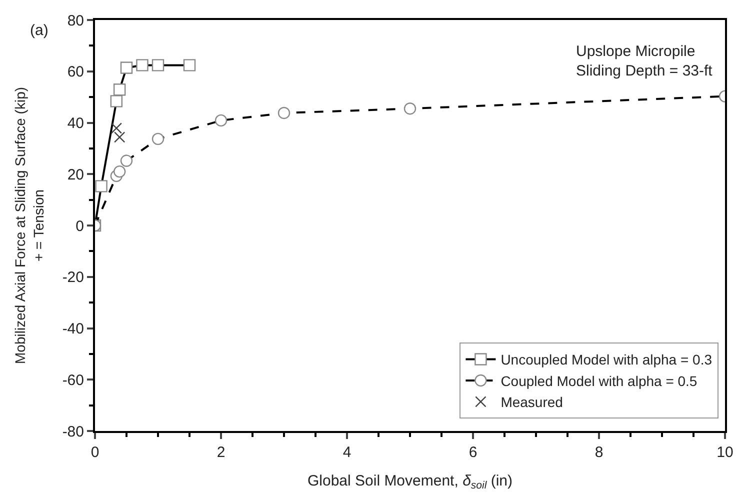 This screenshot has width=745, height=499. What do you see at coordinates (73, 380) in the screenshot?
I see `y-tick-label: -60` at bounding box center [73, 380].